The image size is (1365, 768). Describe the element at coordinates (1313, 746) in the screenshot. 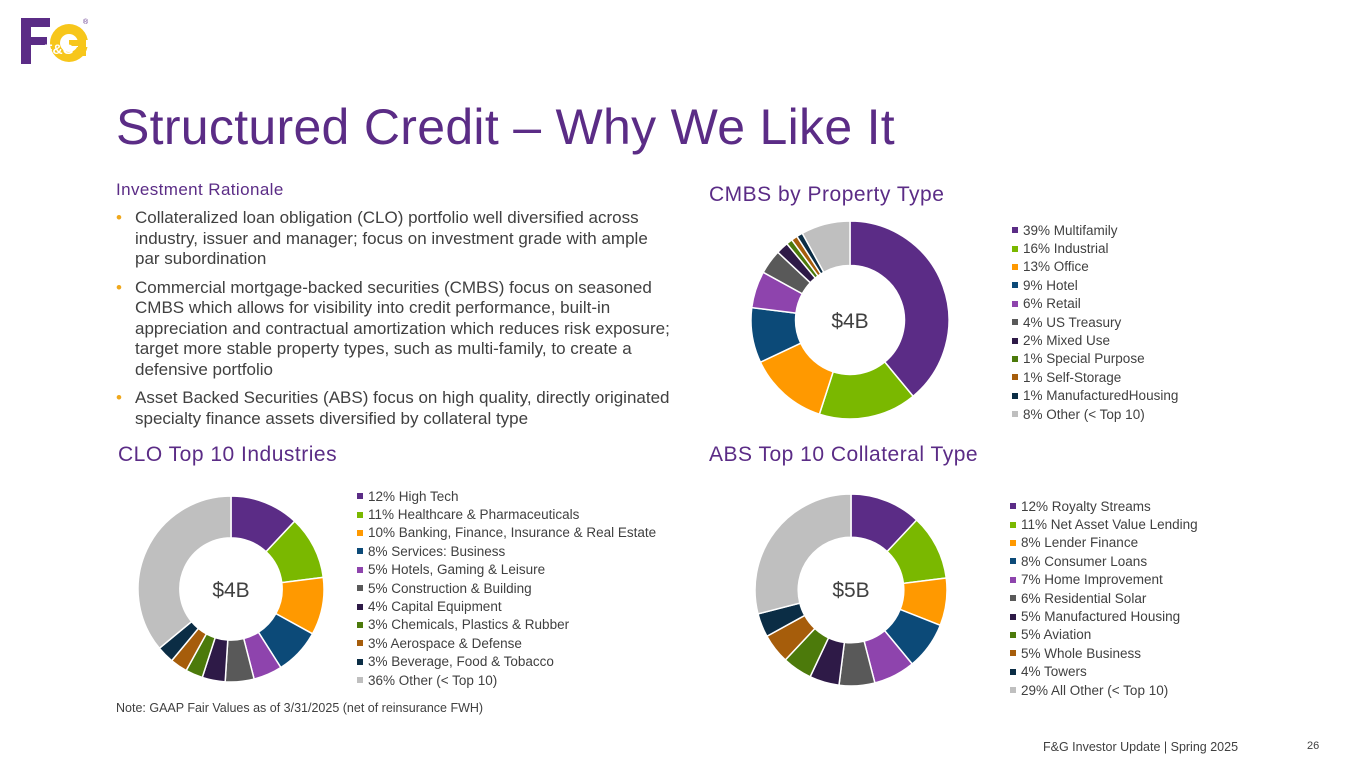

I see `page-number: 26` at that location.